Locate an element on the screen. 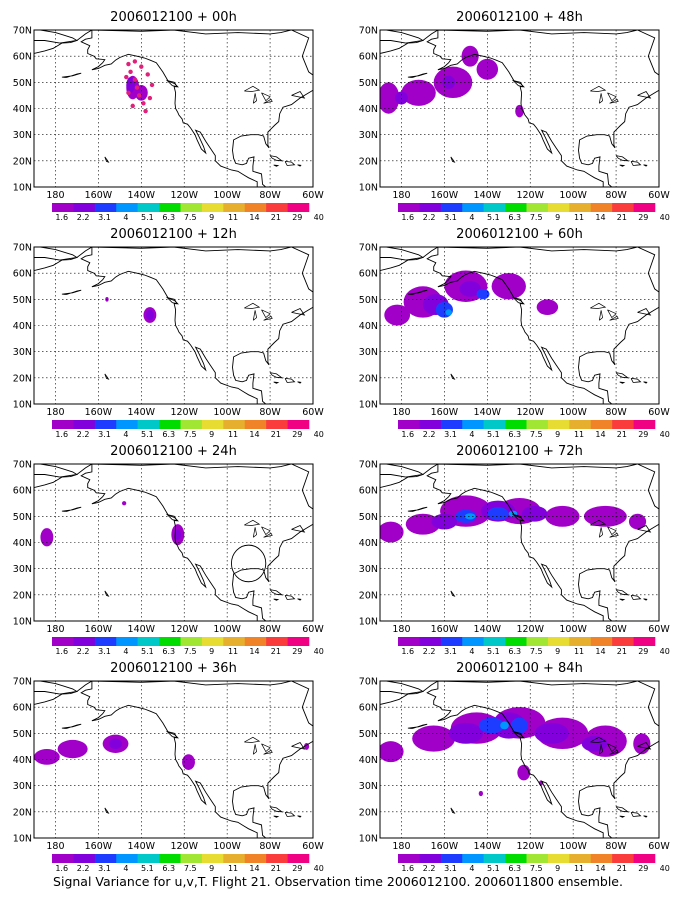 This screenshot has height=900, width=692. lat-tick-label: 30N is located at coordinates (368, 786).